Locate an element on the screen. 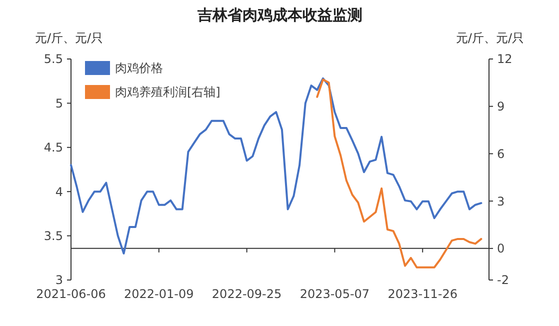 The width and height of the screenshot is (559, 326). y-tick-label: 5 is located at coordinates (59, 103).